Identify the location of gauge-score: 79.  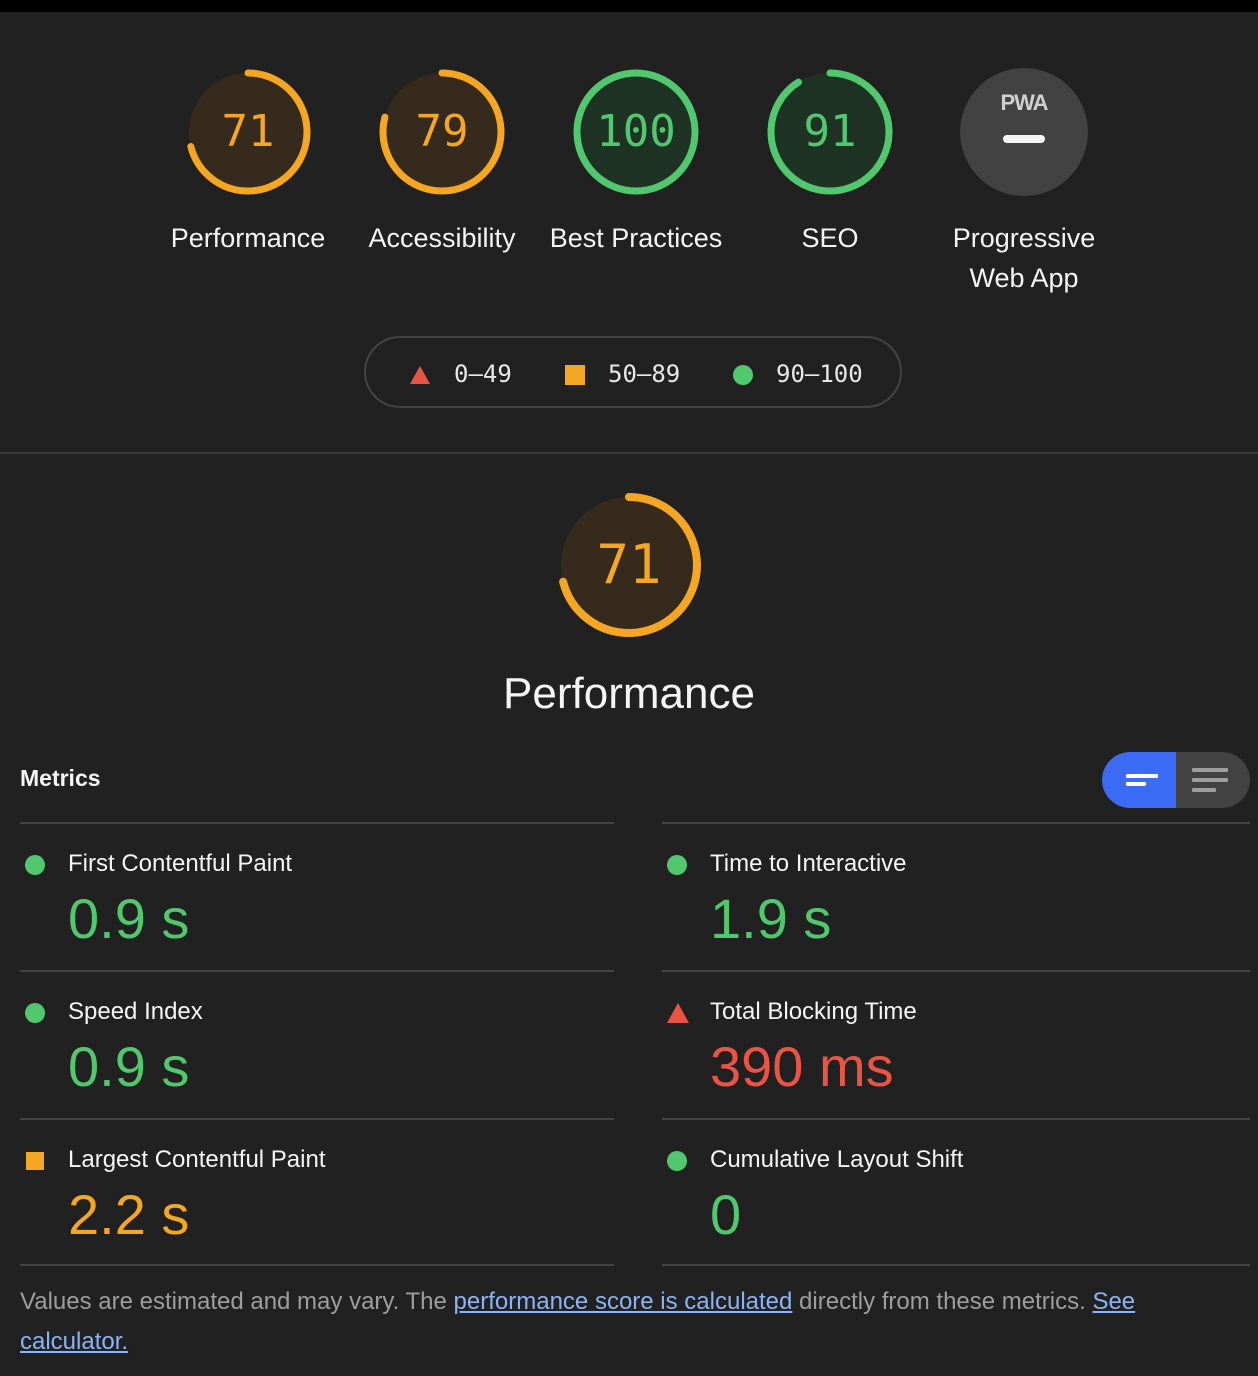
(442, 131).